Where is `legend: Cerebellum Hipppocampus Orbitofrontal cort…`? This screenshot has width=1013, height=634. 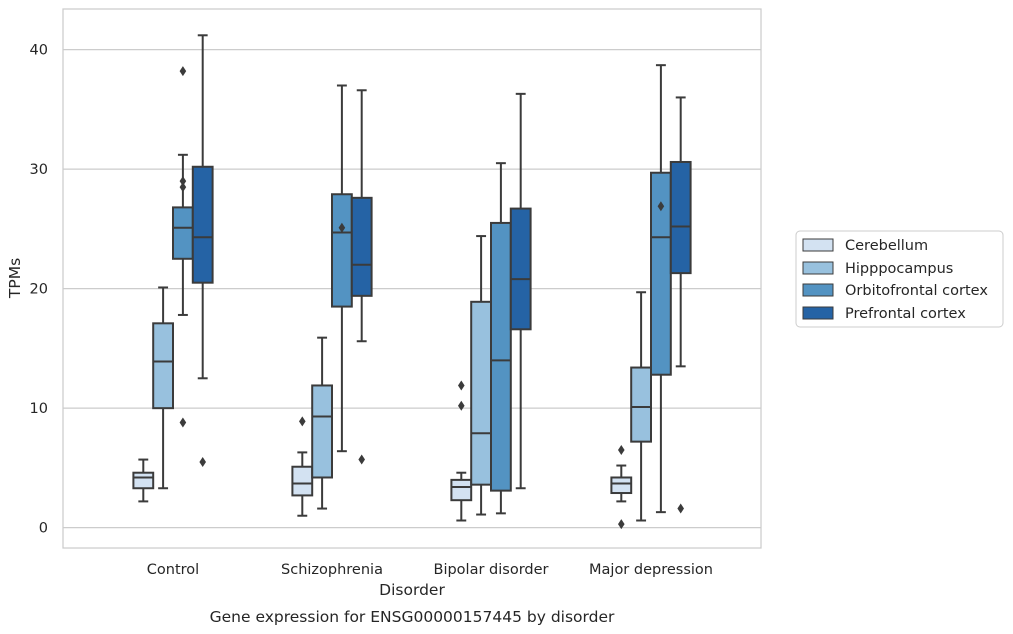 legend: Cerebellum Hipppocampus Orbitofrontal cort… is located at coordinates (899, 279).